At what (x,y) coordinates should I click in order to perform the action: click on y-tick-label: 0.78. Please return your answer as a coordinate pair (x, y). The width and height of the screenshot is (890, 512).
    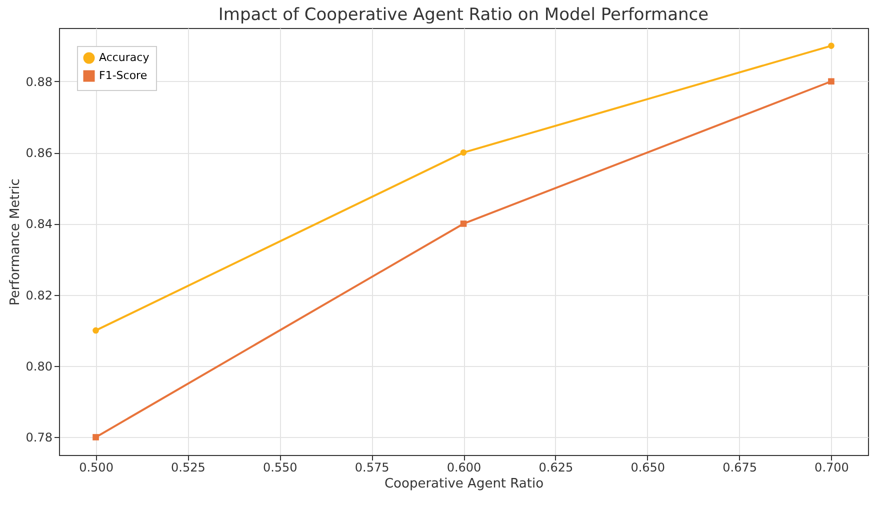
    Looking at the image, I should click on (39, 437).